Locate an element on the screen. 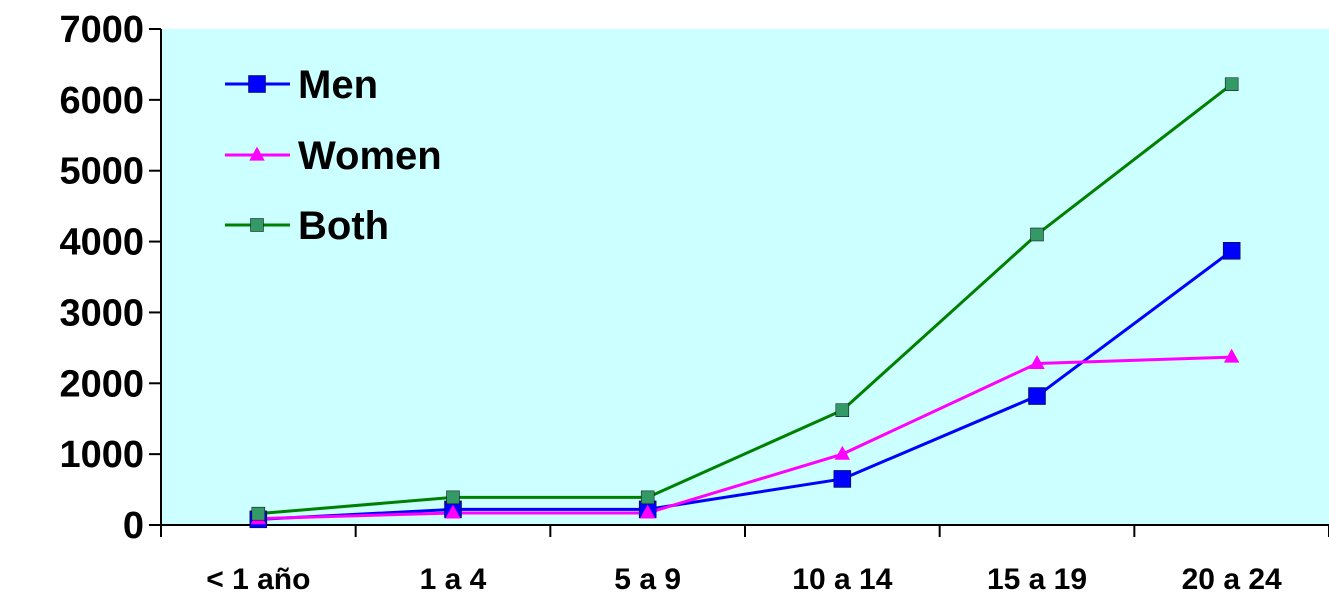 The width and height of the screenshot is (1329, 602). legend-marker-men is located at coordinates (257, 84).